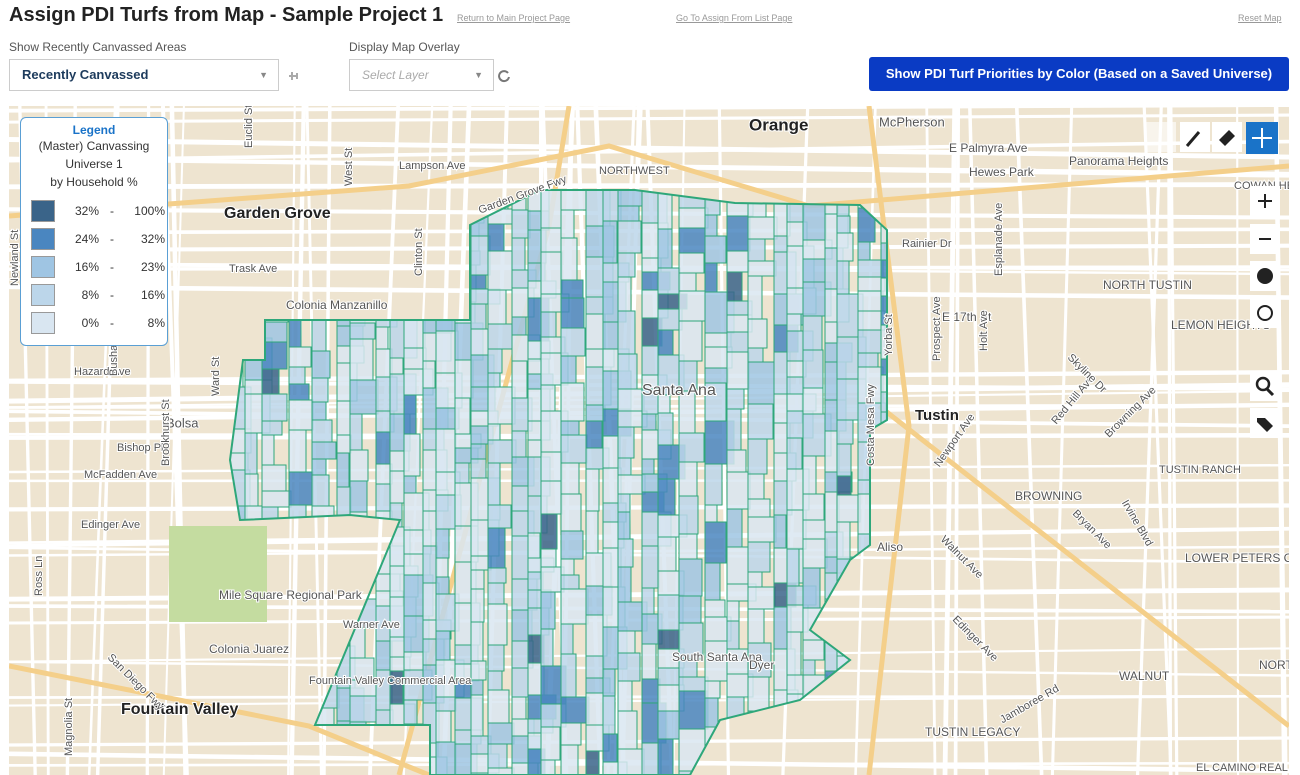  I want to click on park, so click(218, 574).